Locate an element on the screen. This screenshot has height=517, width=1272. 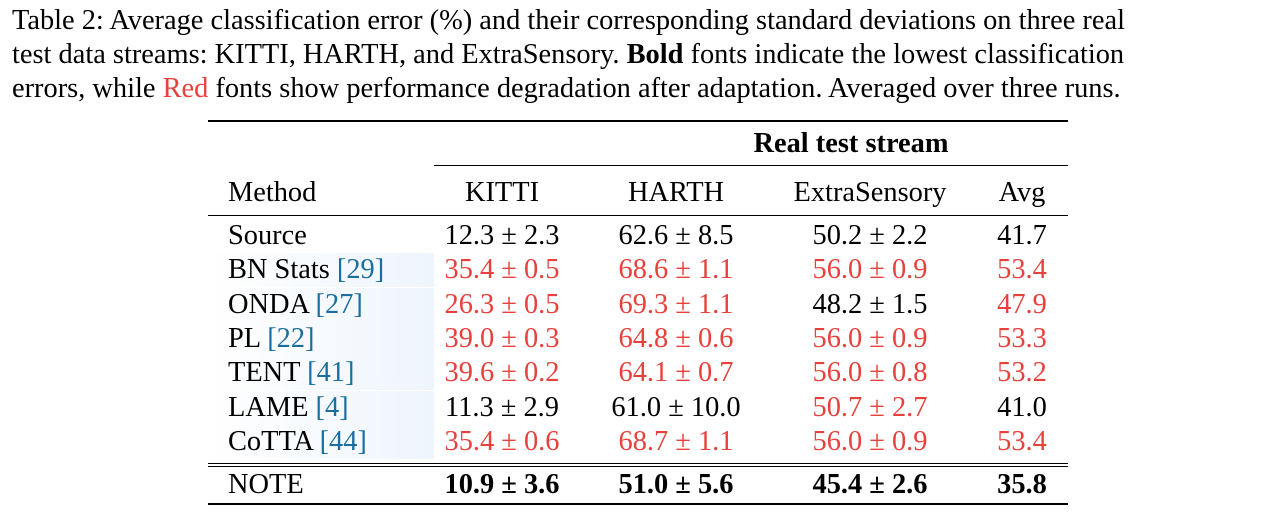
table-cell: 41.7 is located at coordinates (1022, 235).